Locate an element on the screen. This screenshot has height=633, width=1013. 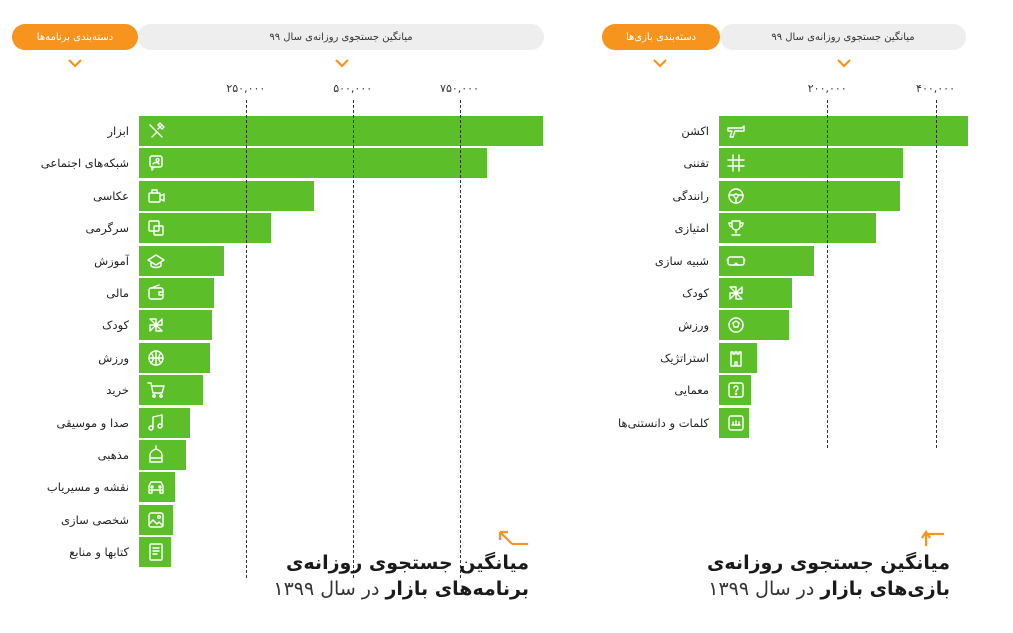
image-icon is located at coordinates (156, 520).